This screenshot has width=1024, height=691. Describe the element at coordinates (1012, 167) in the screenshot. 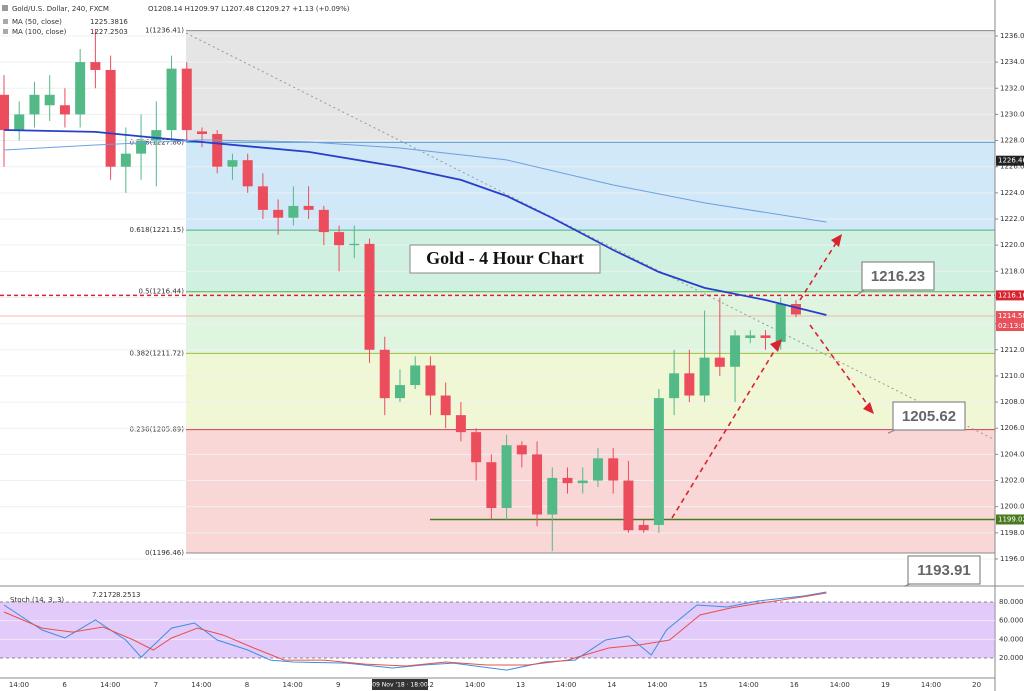

I see `y-tick-label: 1226.00` at that location.